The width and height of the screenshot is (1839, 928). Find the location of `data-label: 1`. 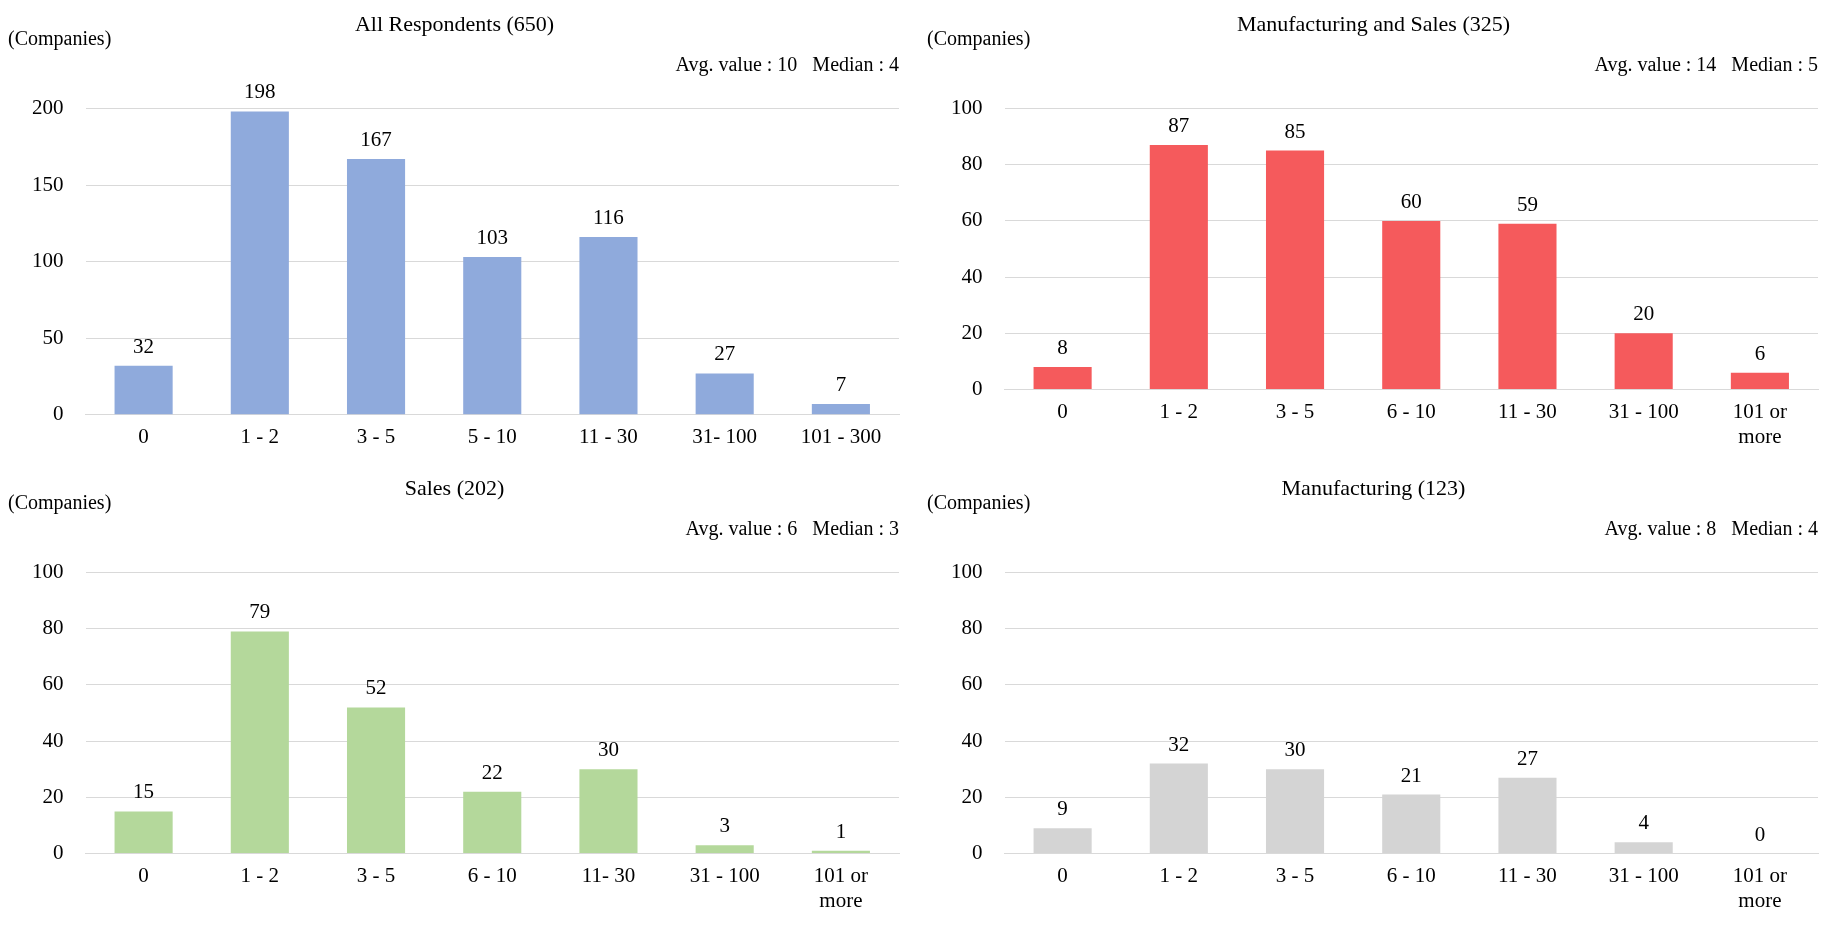

data-label: 1 is located at coordinates (841, 830).